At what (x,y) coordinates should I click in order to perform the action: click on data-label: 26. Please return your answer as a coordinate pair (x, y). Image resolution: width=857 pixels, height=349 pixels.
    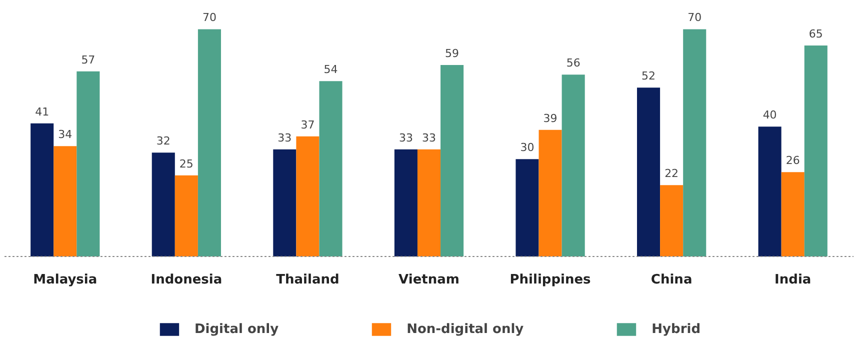
    Looking at the image, I should click on (793, 161).